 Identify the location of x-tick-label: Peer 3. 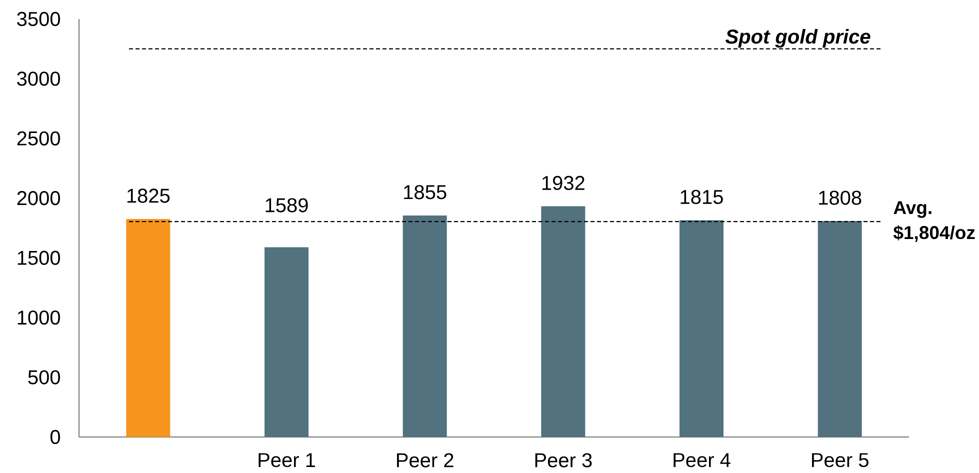
(563, 460).